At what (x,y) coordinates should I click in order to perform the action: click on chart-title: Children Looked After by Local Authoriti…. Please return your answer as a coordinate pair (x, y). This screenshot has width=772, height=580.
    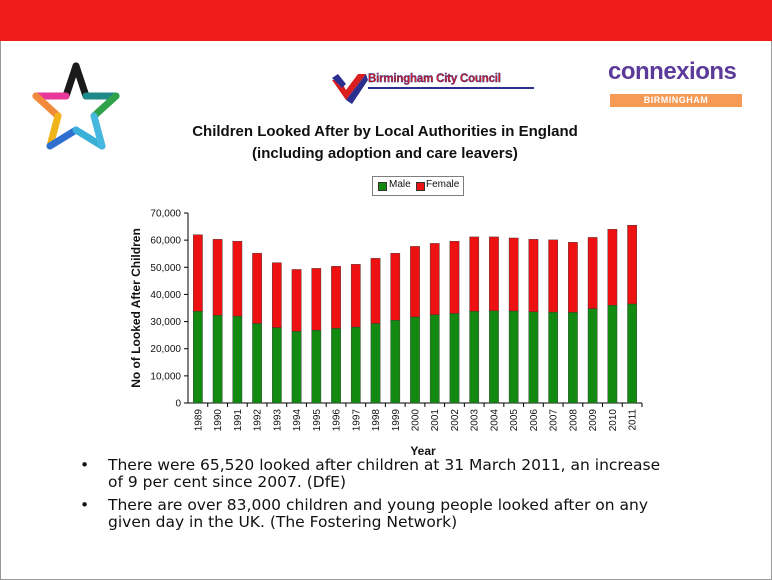
    Looking at the image, I should click on (385, 131).